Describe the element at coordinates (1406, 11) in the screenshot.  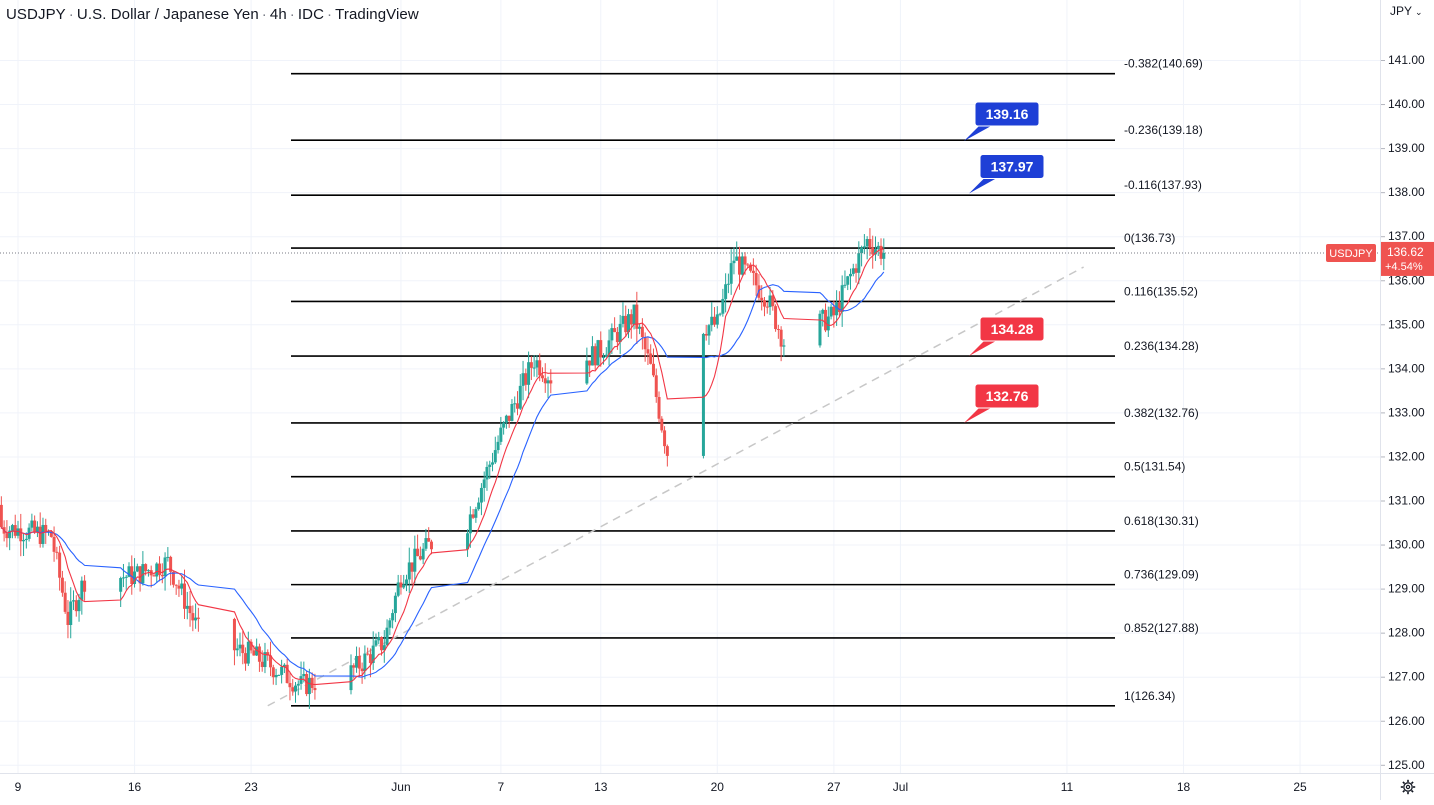
I see `currency-selector: JPY ⌄` at that location.